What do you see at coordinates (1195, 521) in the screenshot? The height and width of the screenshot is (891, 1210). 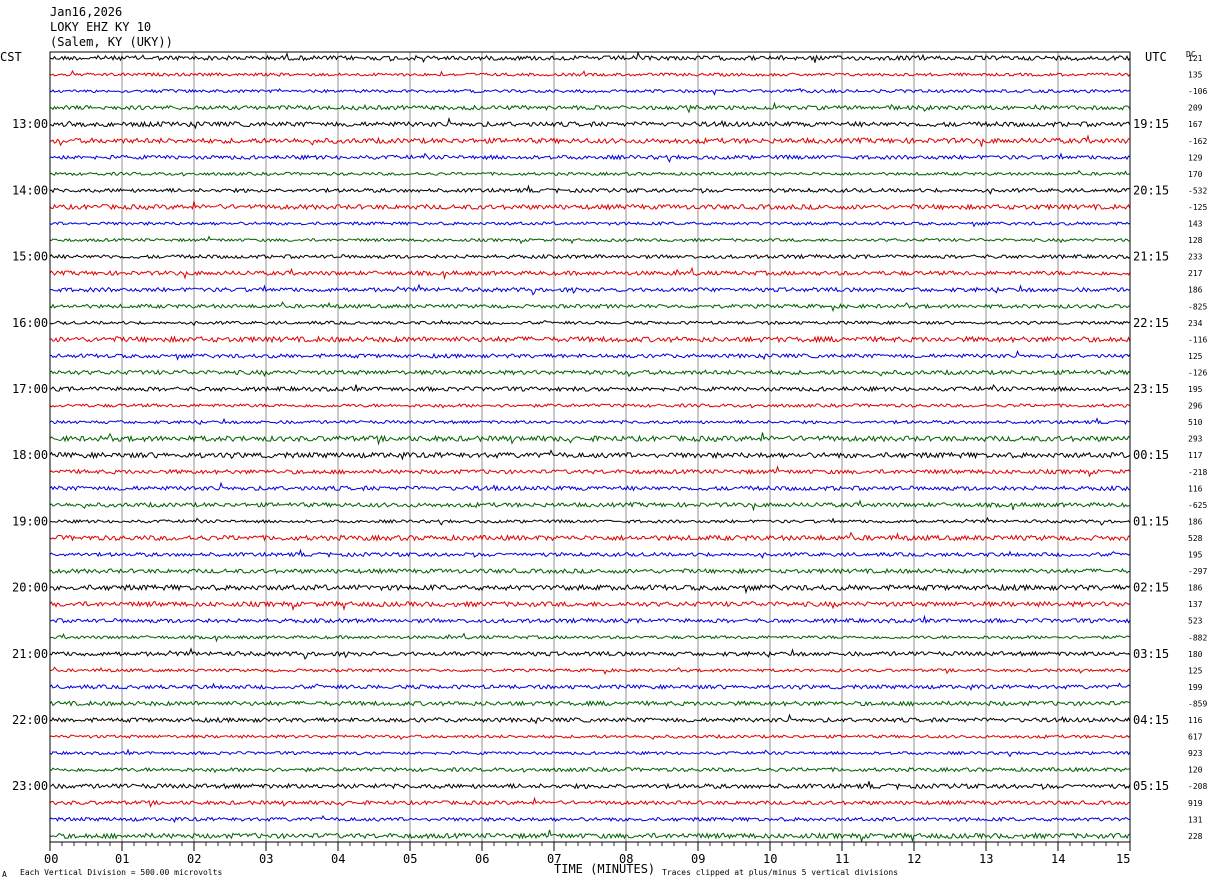 I see `dc-offset-label: 186` at bounding box center [1195, 521].